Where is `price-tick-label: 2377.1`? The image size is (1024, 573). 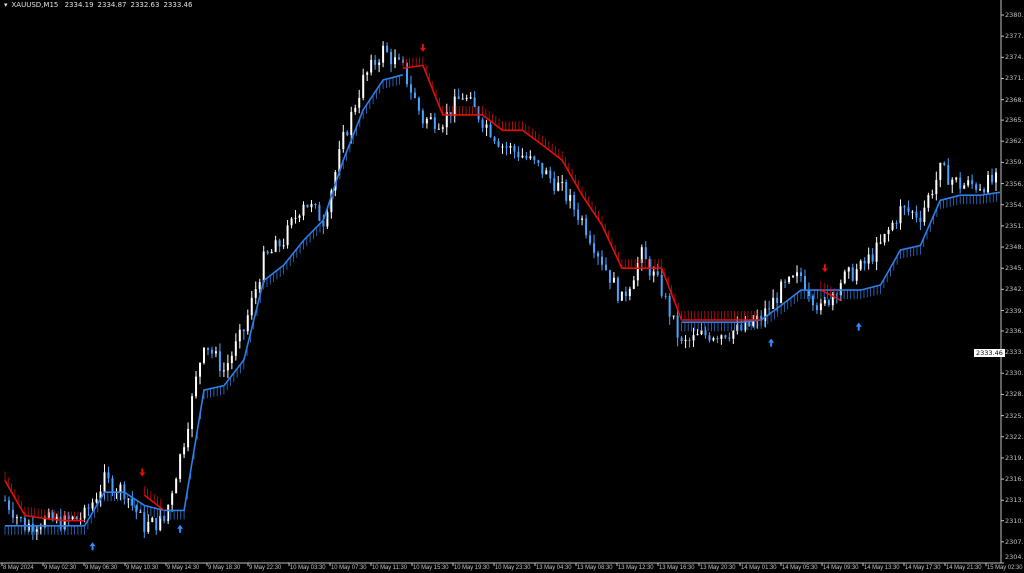
price-tick-label: 2377.1 is located at coordinates (1014, 36).